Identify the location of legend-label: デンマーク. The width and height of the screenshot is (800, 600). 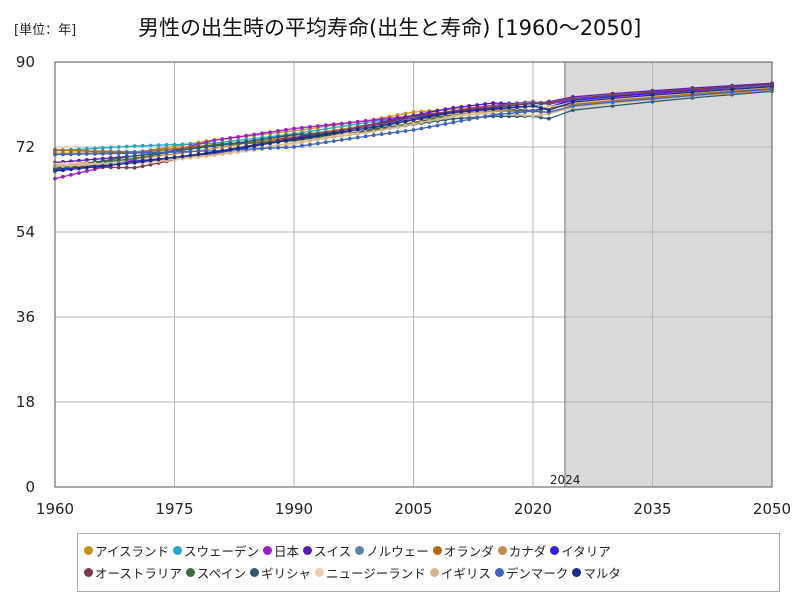
(537, 573).